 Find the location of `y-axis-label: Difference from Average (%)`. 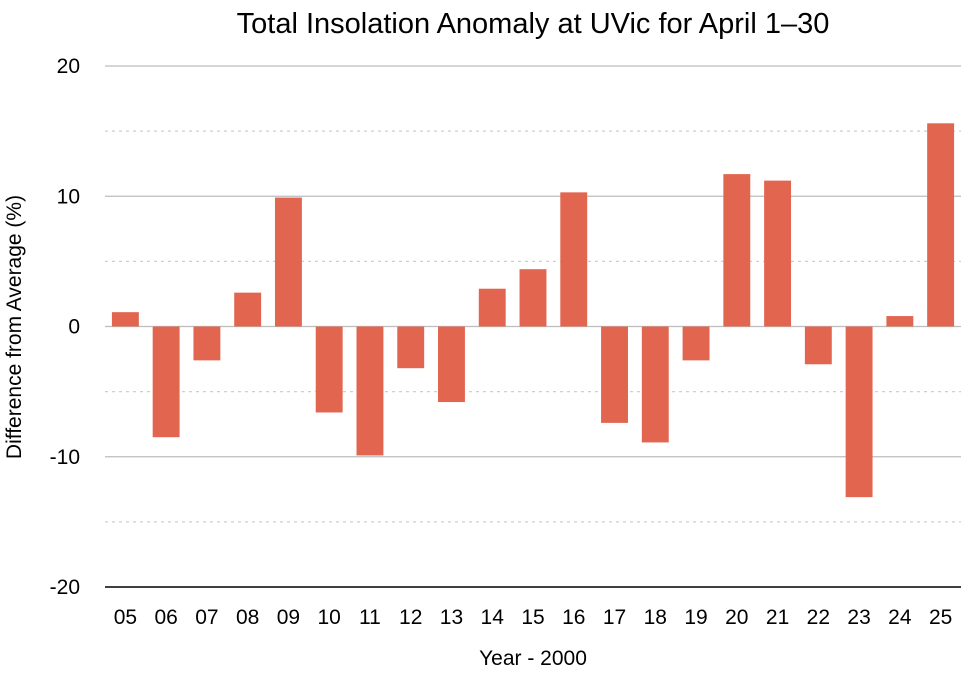

y-axis-label: Difference from Average (%) is located at coordinates (14, 327).